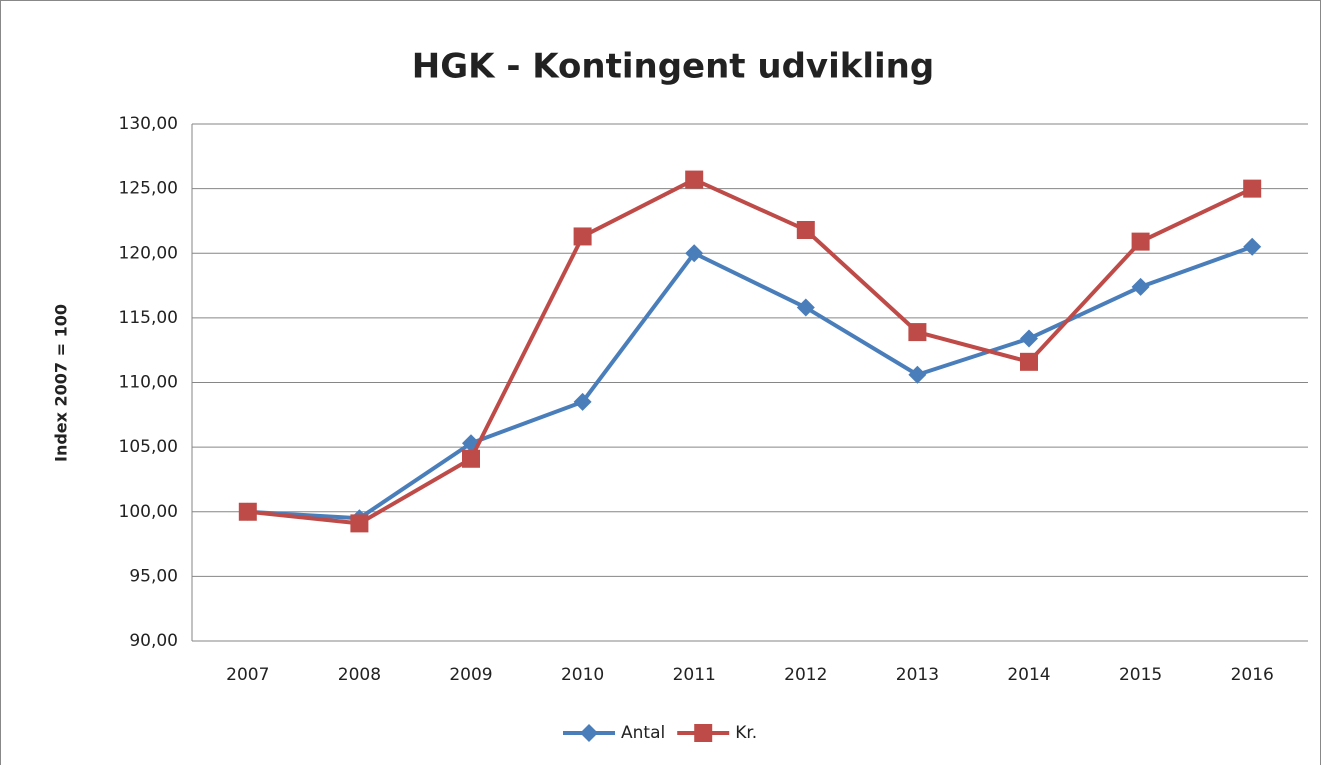  I want to click on y-tick-label: 95,00, so click(153, 576).